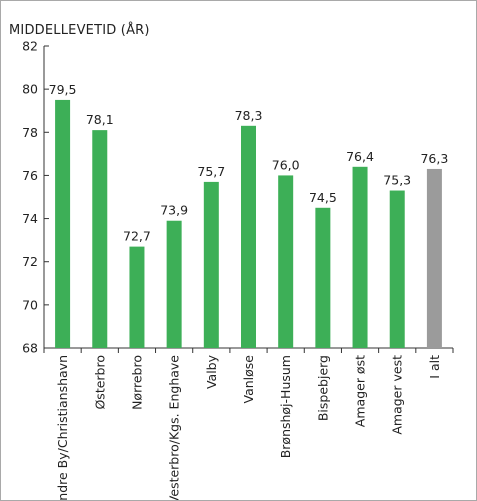 The height and width of the screenshot is (501, 477). What do you see at coordinates (30, 132) in the screenshot?
I see `y-tick-label: 78` at bounding box center [30, 132].